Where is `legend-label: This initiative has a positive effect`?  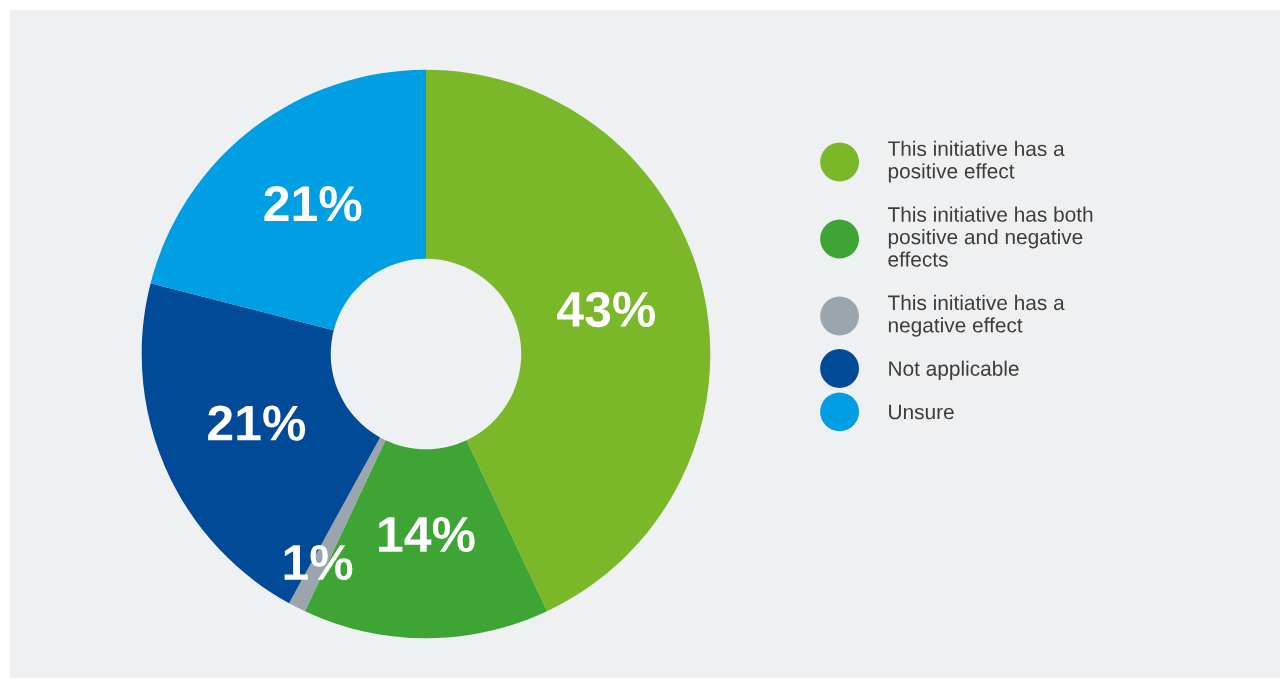 legend-label: This initiative has a positive effect is located at coordinates (976, 161).